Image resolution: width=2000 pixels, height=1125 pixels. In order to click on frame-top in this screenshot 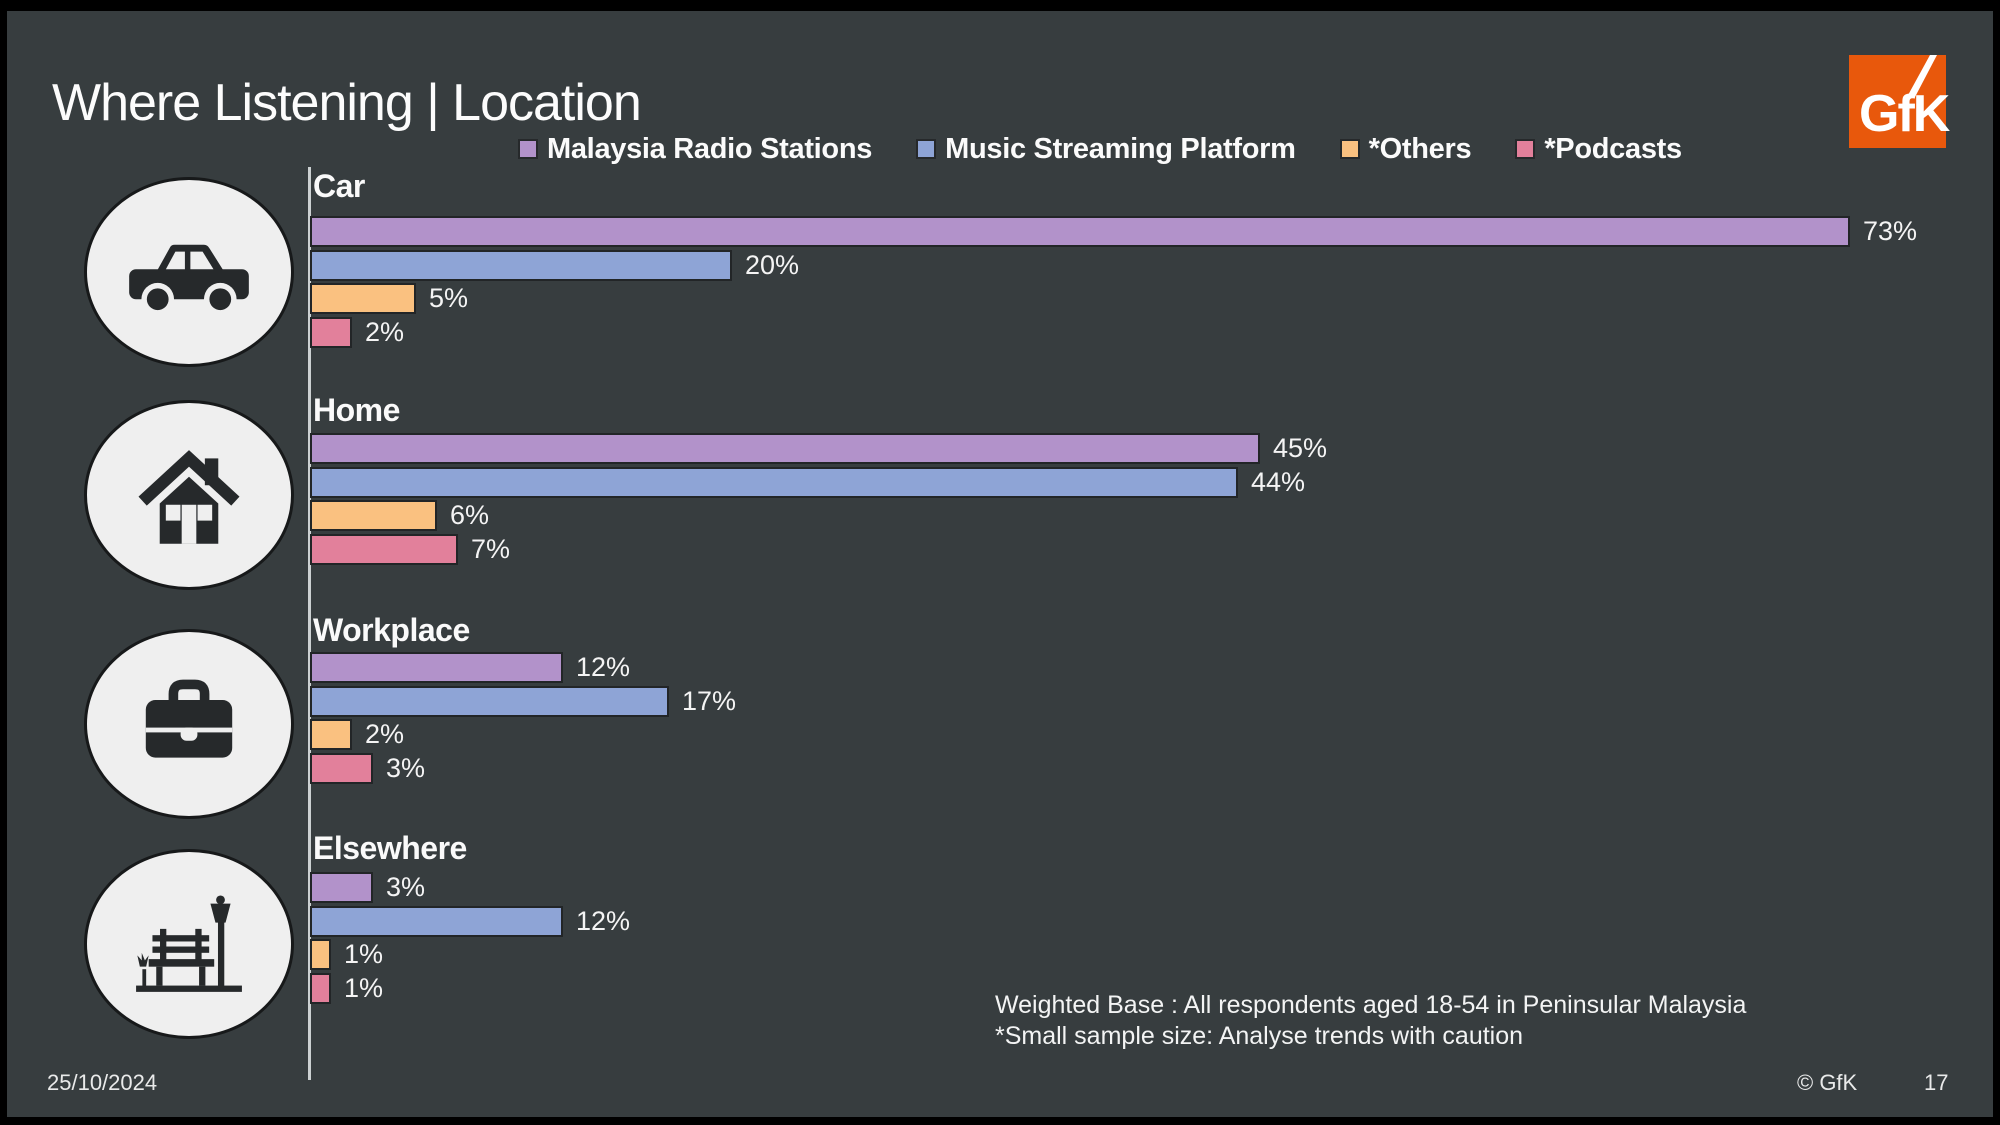, I will do `click(1000, 5)`.